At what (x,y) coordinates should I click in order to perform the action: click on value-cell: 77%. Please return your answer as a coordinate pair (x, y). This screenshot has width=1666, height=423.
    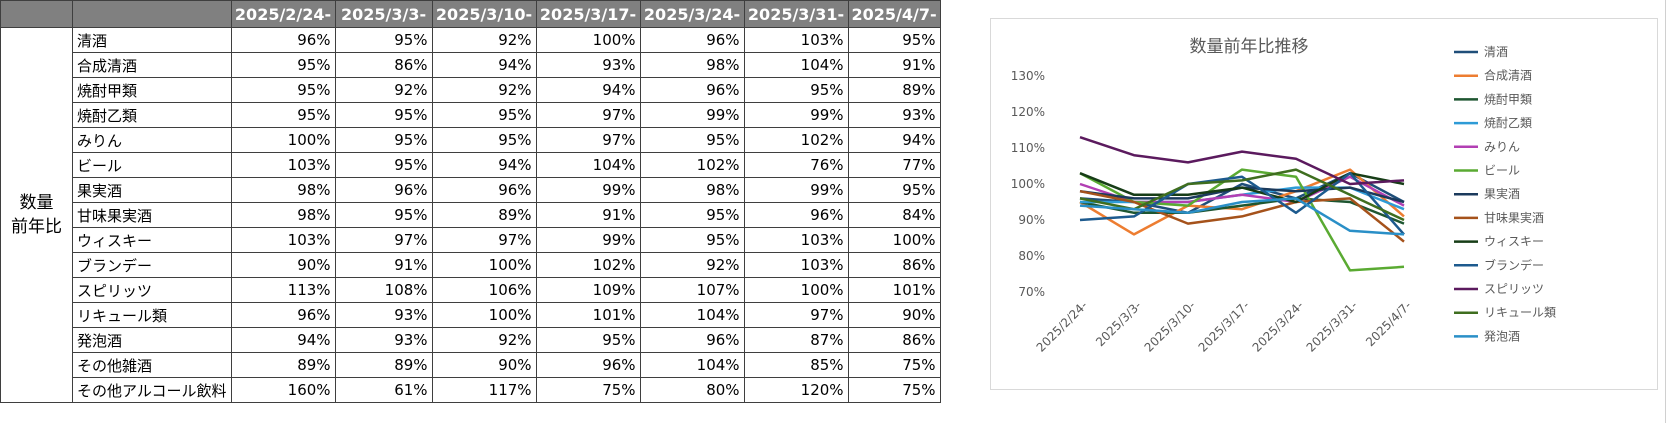
    Looking at the image, I should click on (894, 165).